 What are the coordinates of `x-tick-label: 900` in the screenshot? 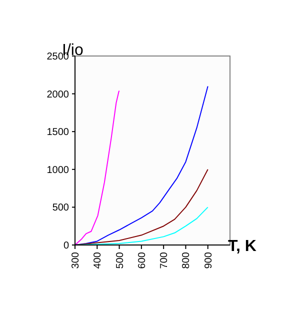 It's located at (208, 260).